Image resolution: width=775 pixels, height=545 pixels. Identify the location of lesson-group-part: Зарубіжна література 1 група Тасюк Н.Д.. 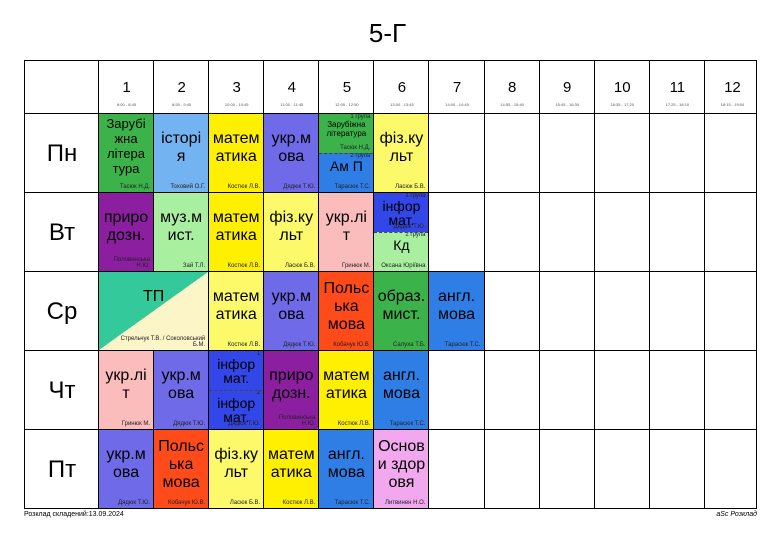
(346, 133).